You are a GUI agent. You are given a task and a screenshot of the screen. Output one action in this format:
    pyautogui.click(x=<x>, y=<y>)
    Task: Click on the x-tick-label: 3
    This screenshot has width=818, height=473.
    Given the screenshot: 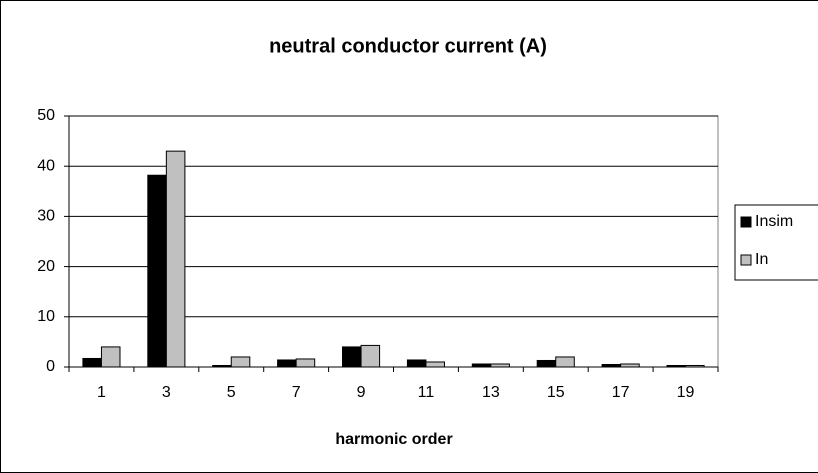 What is the action you would take?
    pyautogui.click(x=166, y=392)
    